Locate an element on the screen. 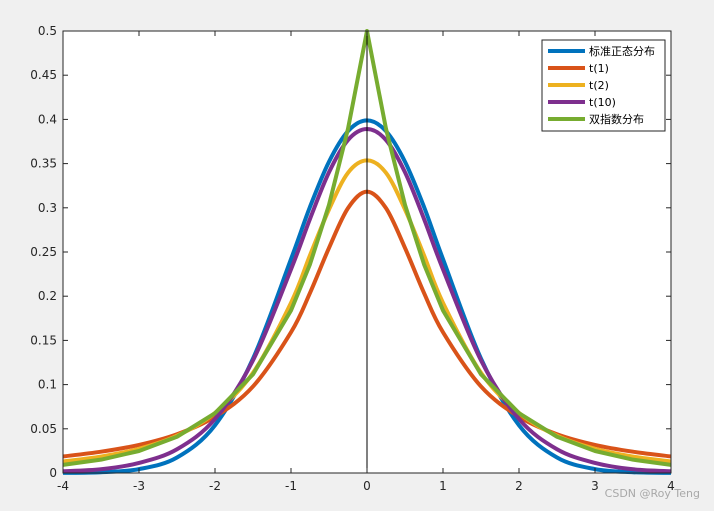  x-tick-label: 1 is located at coordinates (443, 486).